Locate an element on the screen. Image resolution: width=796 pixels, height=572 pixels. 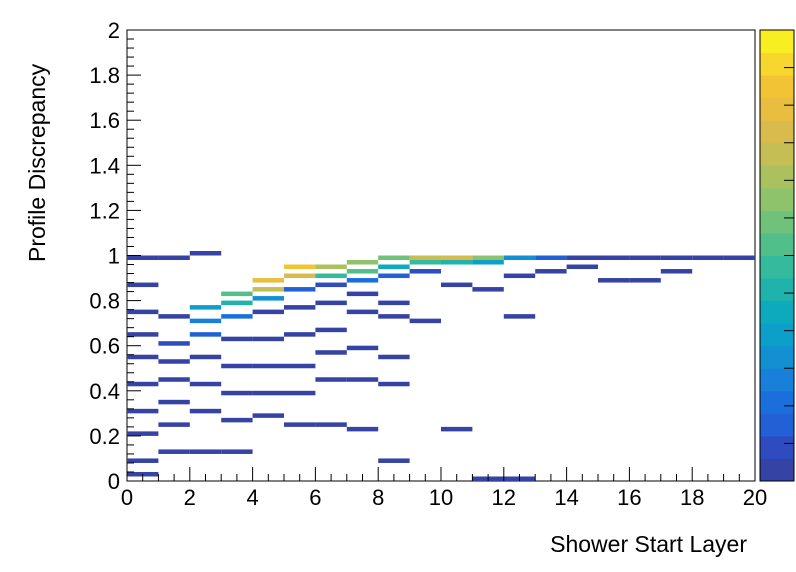
y-tick-label: 1.6 is located at coordinates (104, 120).